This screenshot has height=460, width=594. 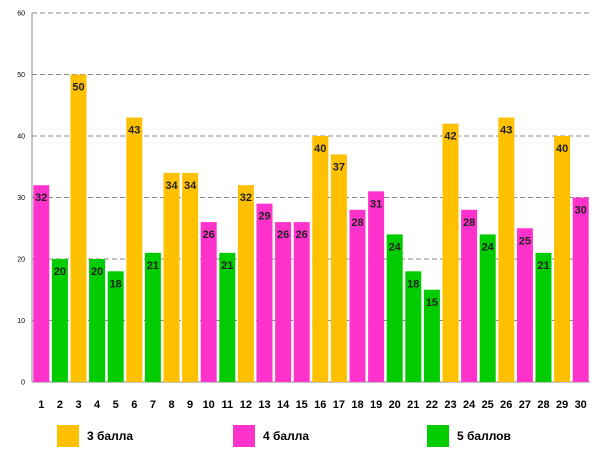 I want to click on x-tick-label: 6, so click(x=134, y=405).